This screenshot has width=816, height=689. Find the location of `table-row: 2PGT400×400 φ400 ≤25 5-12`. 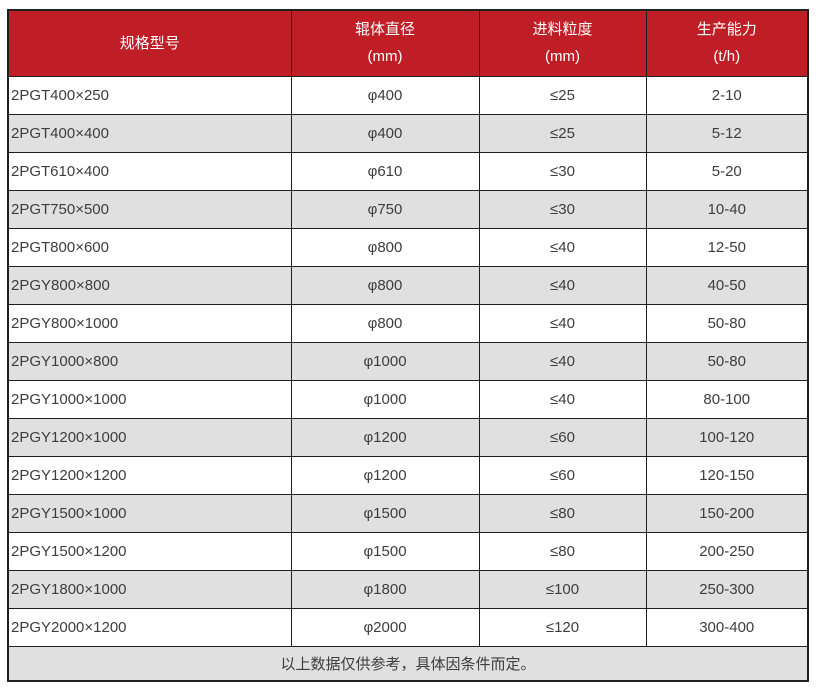

table-row: 2PGT400×400 φ400 ≤25 5-12 is located at coordinates (408, 133).